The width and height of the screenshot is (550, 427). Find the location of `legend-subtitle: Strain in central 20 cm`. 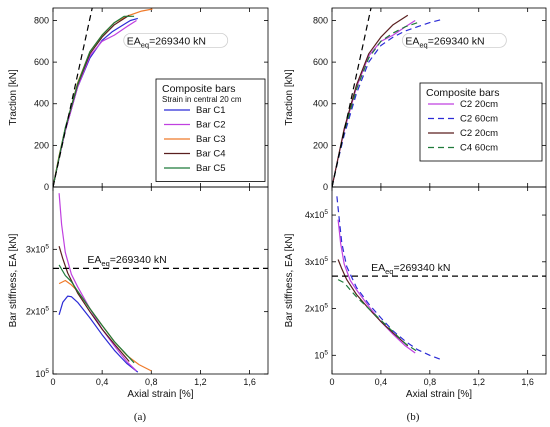

legend-subtitle: Strain in central 20 cm is located at coordinates (202, 99).